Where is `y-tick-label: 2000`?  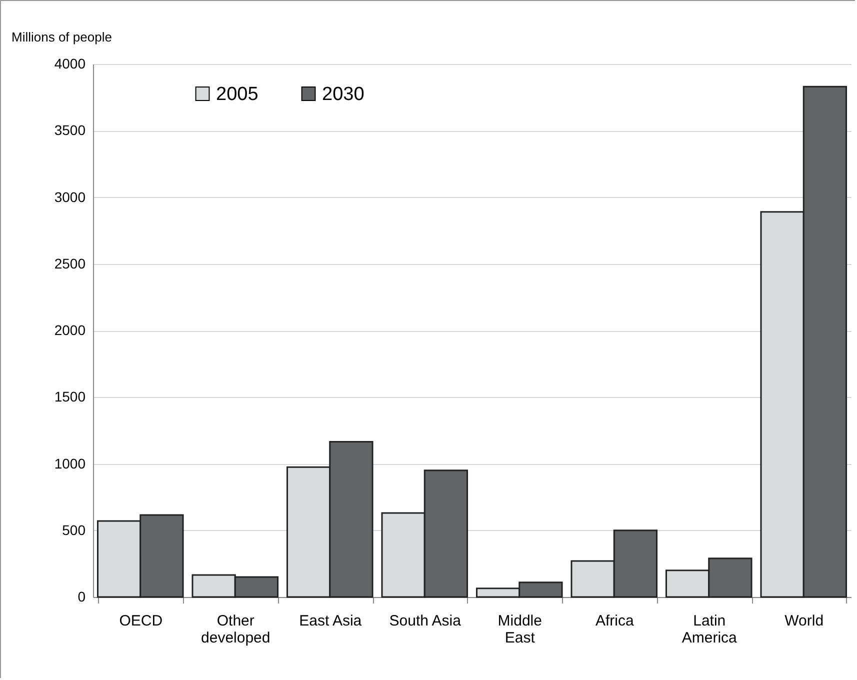 y-tick-label: 2000 is located at coordinates (70, 330).